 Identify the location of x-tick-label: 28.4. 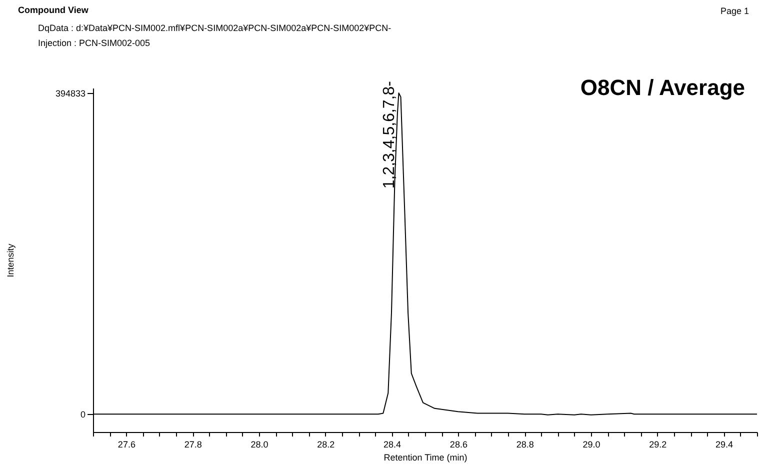
(393, 445).